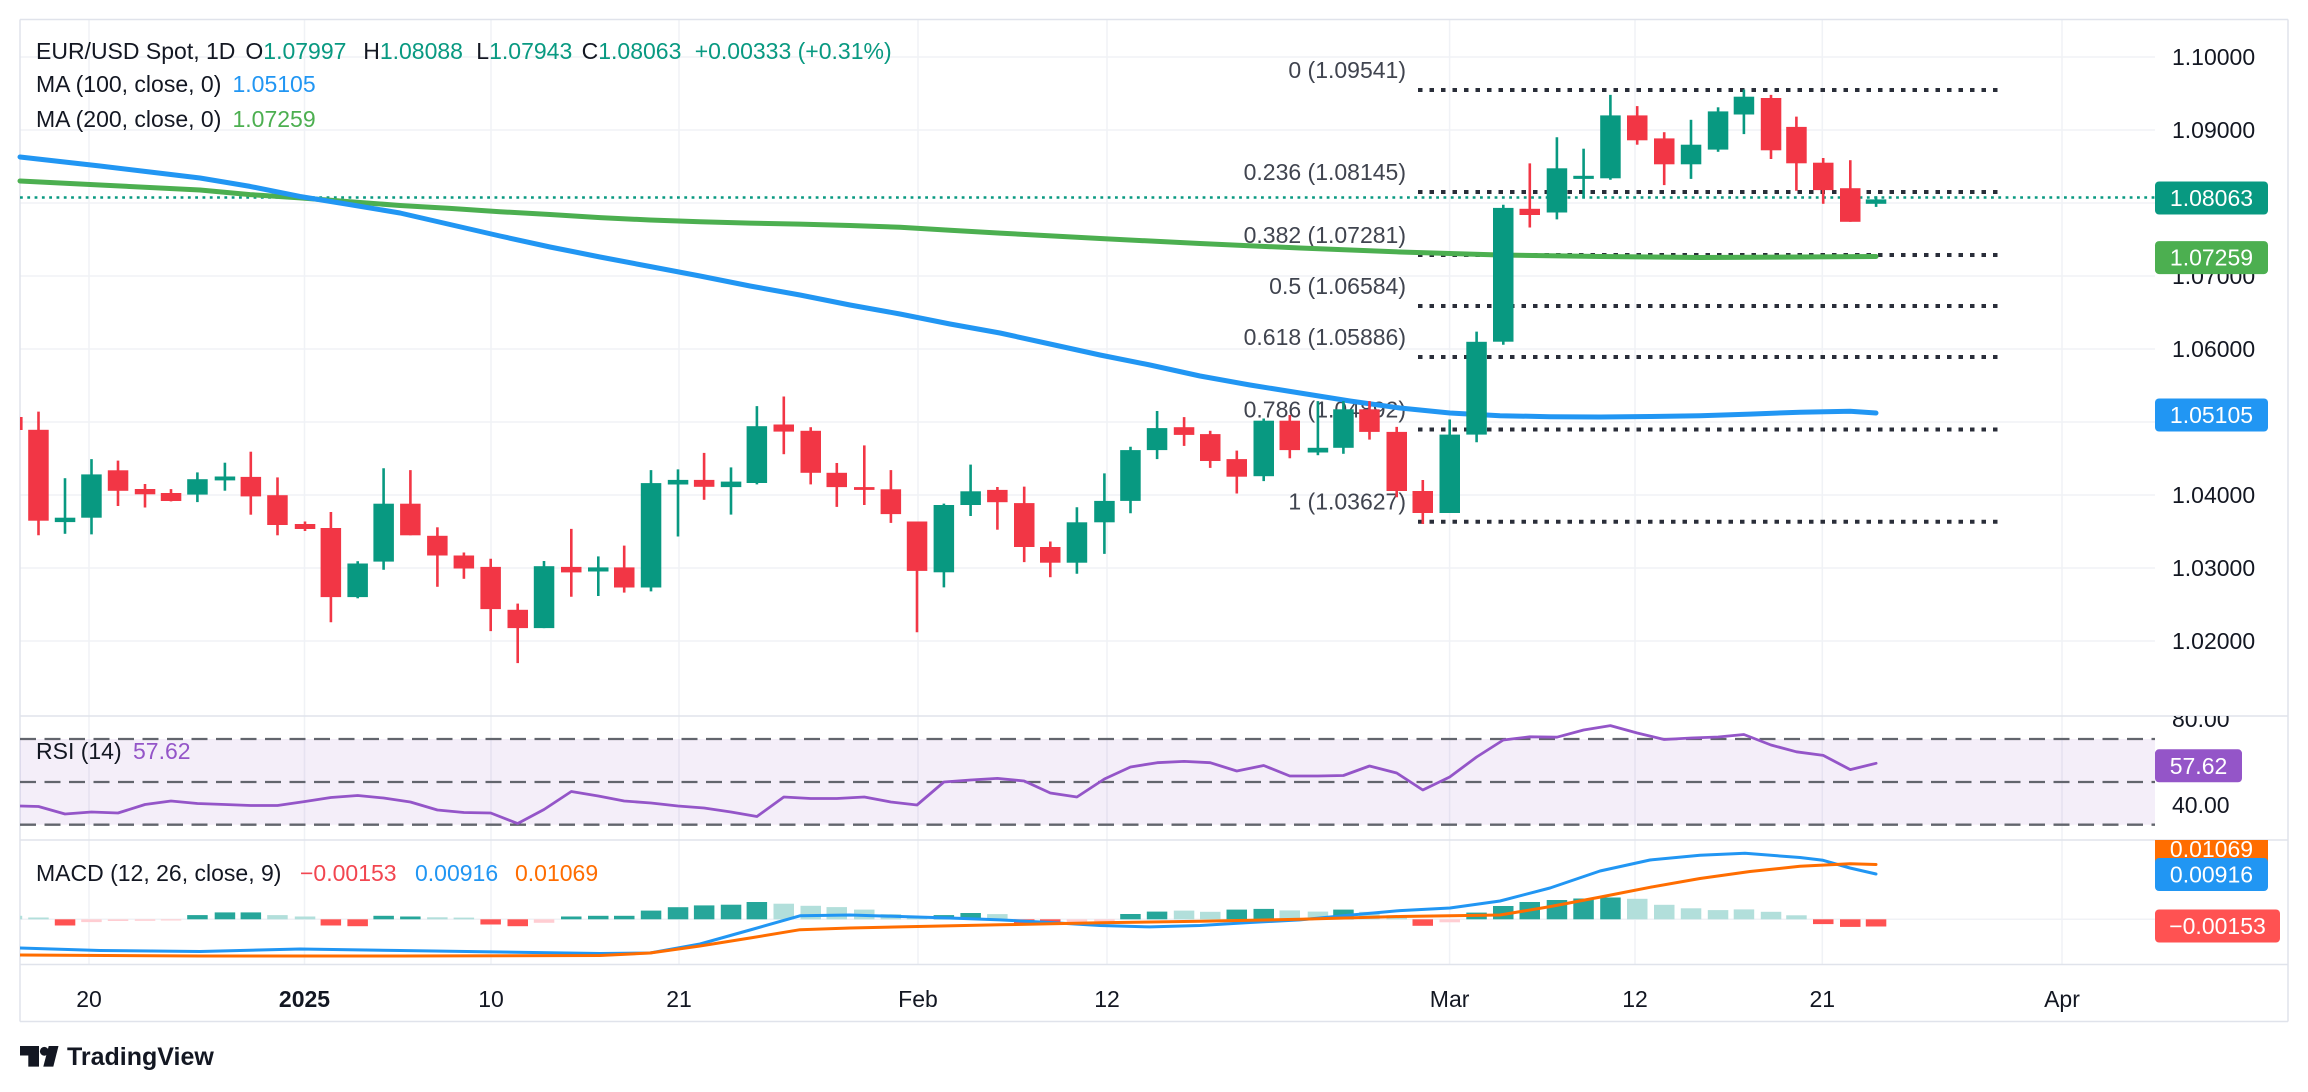  I want to click on svg-text: 0.236 (1.08145), so click(1325, 172).